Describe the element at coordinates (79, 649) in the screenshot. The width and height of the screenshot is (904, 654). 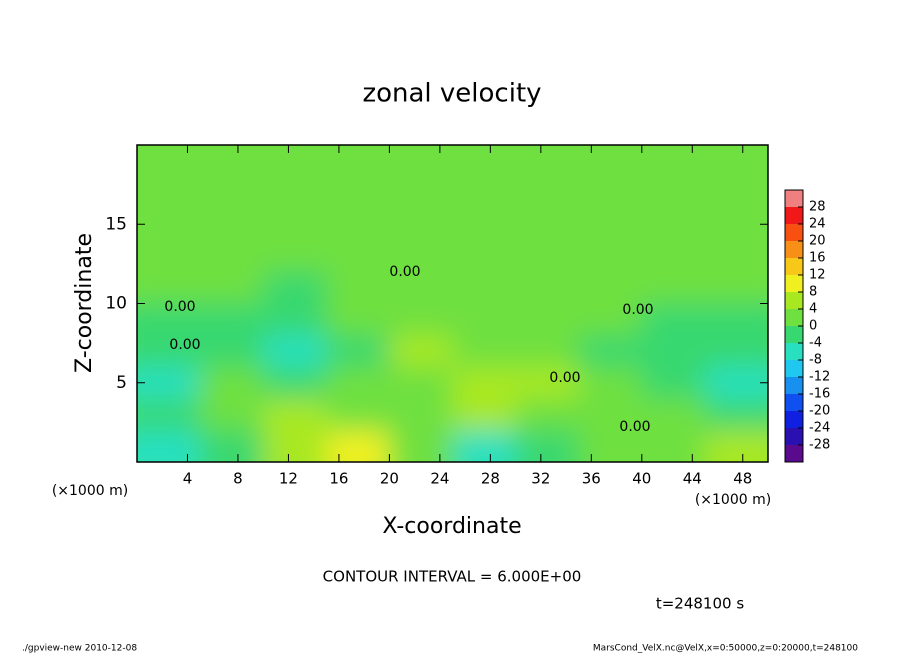
I see `footer-left: ./gpview-new 2010-12-08` at that location.